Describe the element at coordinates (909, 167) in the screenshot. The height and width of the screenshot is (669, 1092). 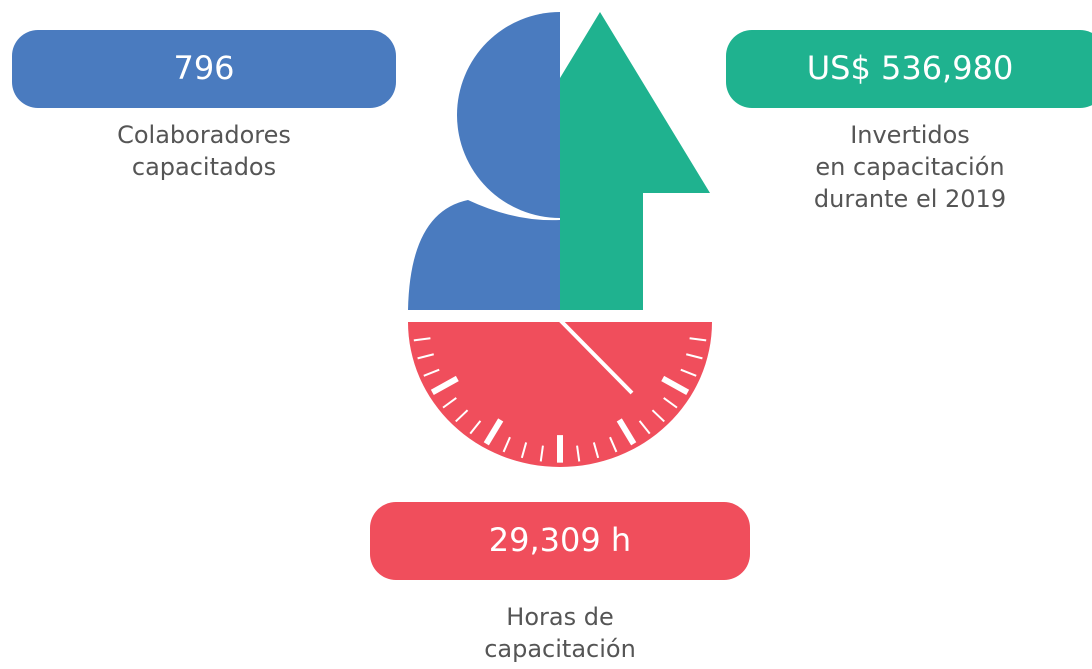
I see `stat-label: en capacitación` at that location.